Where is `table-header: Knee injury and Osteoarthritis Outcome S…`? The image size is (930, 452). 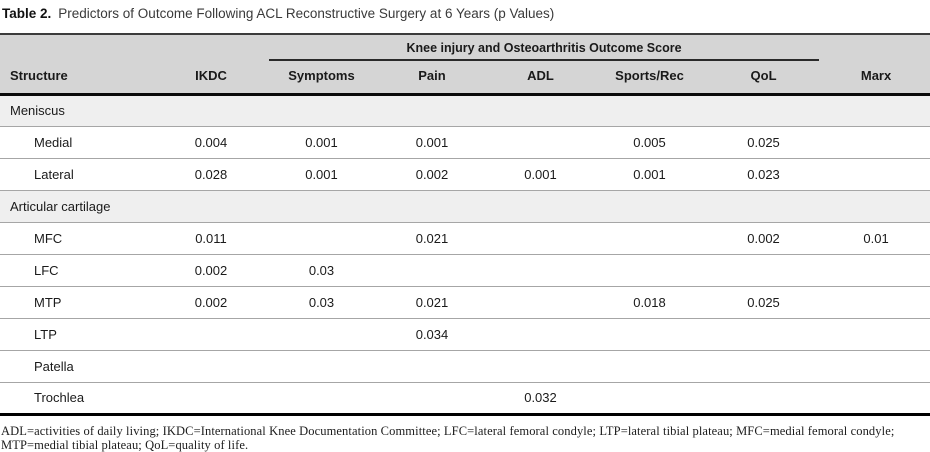 table-header: Knee injury and Osteoarthritis Outcome S… is located at coordinates (465, 65).